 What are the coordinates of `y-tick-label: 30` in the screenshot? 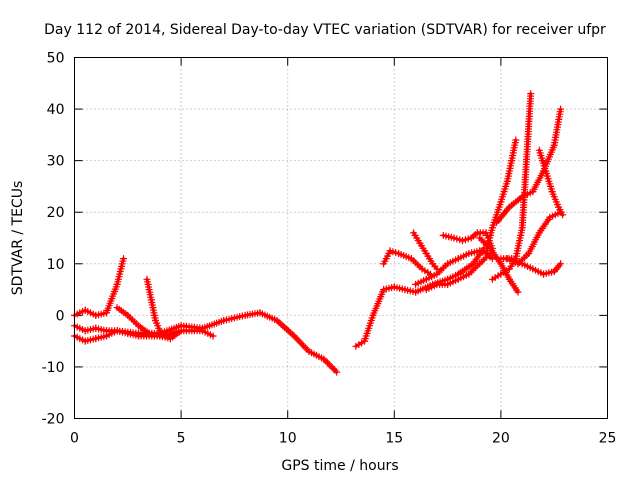 It's located at (56, 162).